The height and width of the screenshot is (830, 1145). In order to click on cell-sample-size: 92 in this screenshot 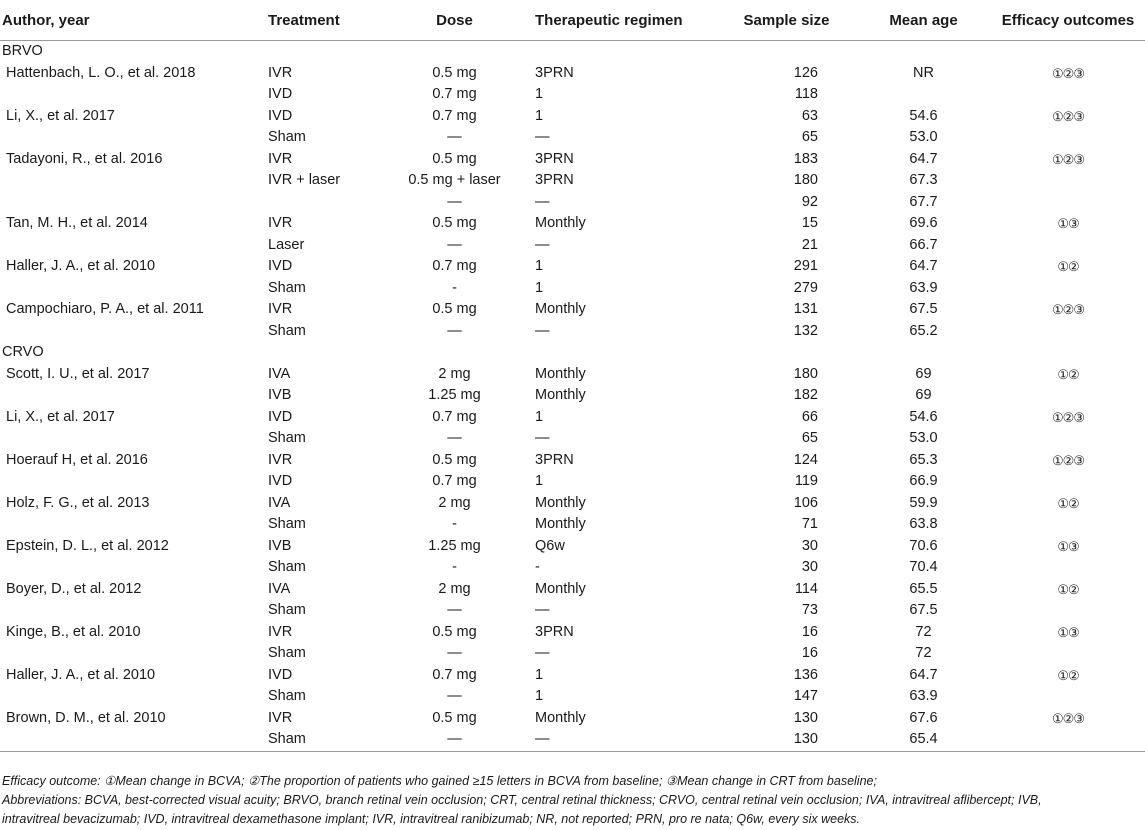, I will do `click(809, 201)`.